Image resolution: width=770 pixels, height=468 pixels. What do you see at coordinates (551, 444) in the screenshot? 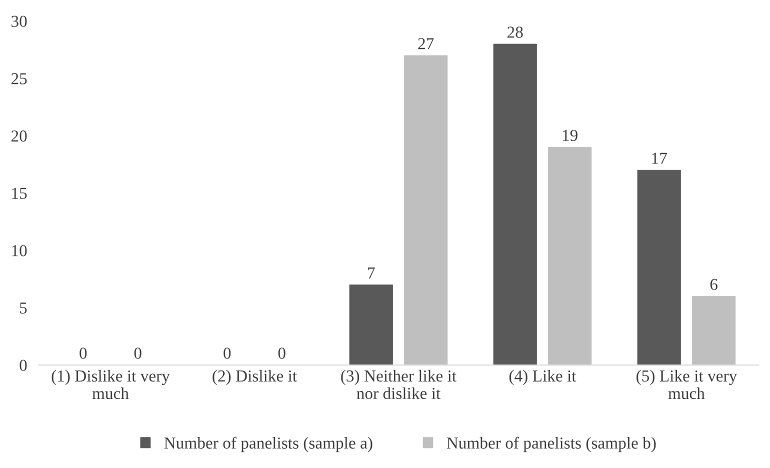
I see `legend-label: Number of panelists (sample b)` at bounding box center [551, 444].